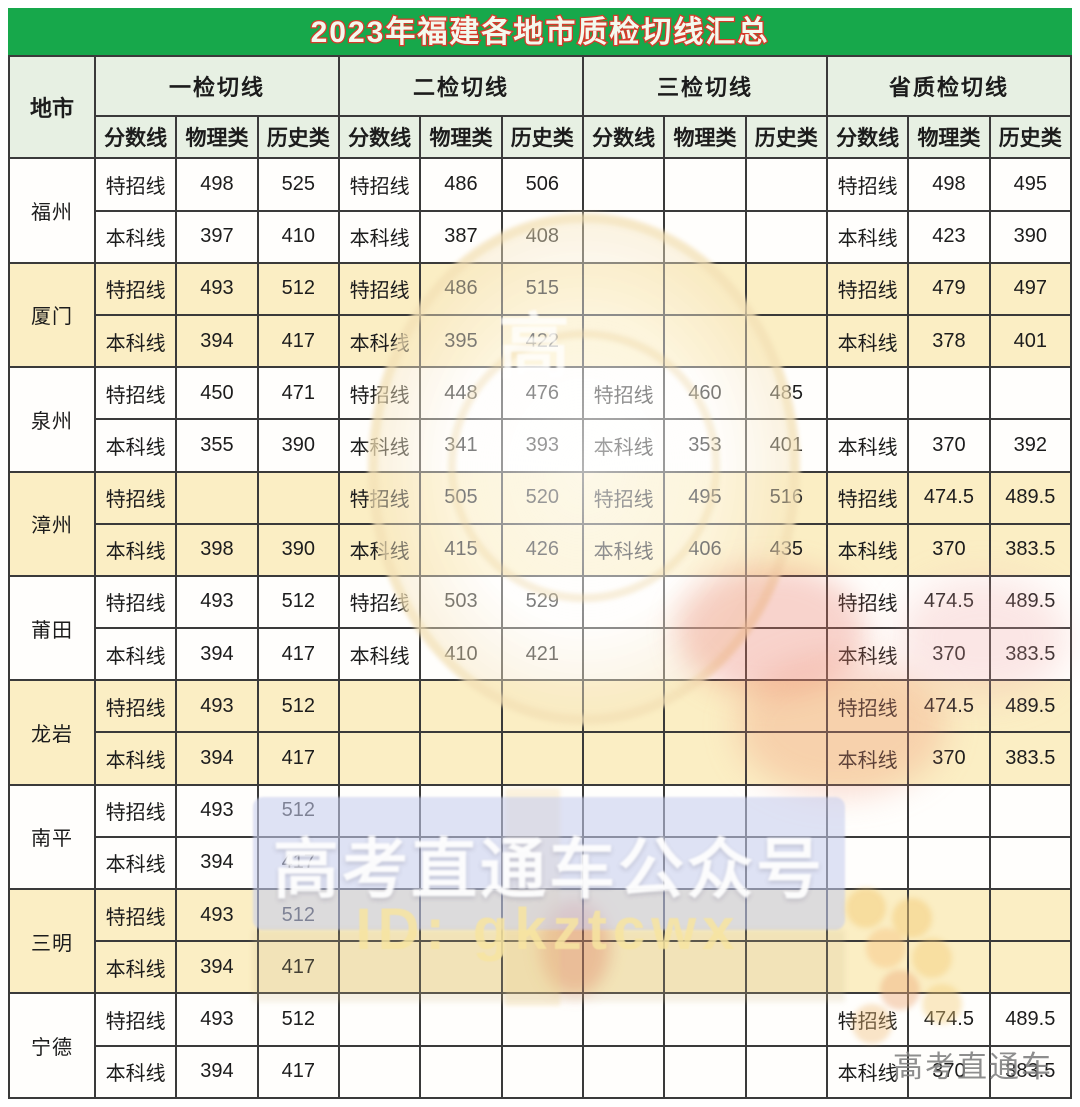 The width and height of the screenshot is (1080, 1107). Describe the element at coordinates (217, 86) in the screenshot. I see `group-header-1: 一检切线` at that location.